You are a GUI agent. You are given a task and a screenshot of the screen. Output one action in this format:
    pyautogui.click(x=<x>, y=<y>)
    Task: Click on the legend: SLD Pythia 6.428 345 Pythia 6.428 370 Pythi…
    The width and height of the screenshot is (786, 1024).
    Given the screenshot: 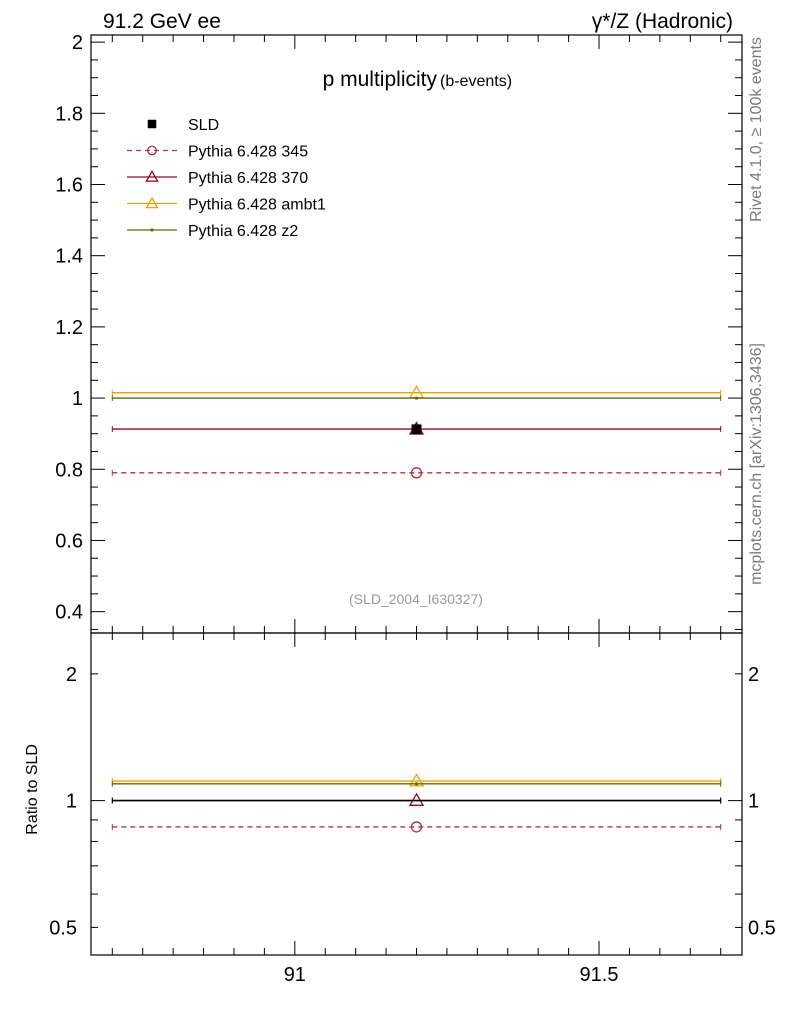 What is the action you would take?
    pyautogui.click(x=226, y=178)
    